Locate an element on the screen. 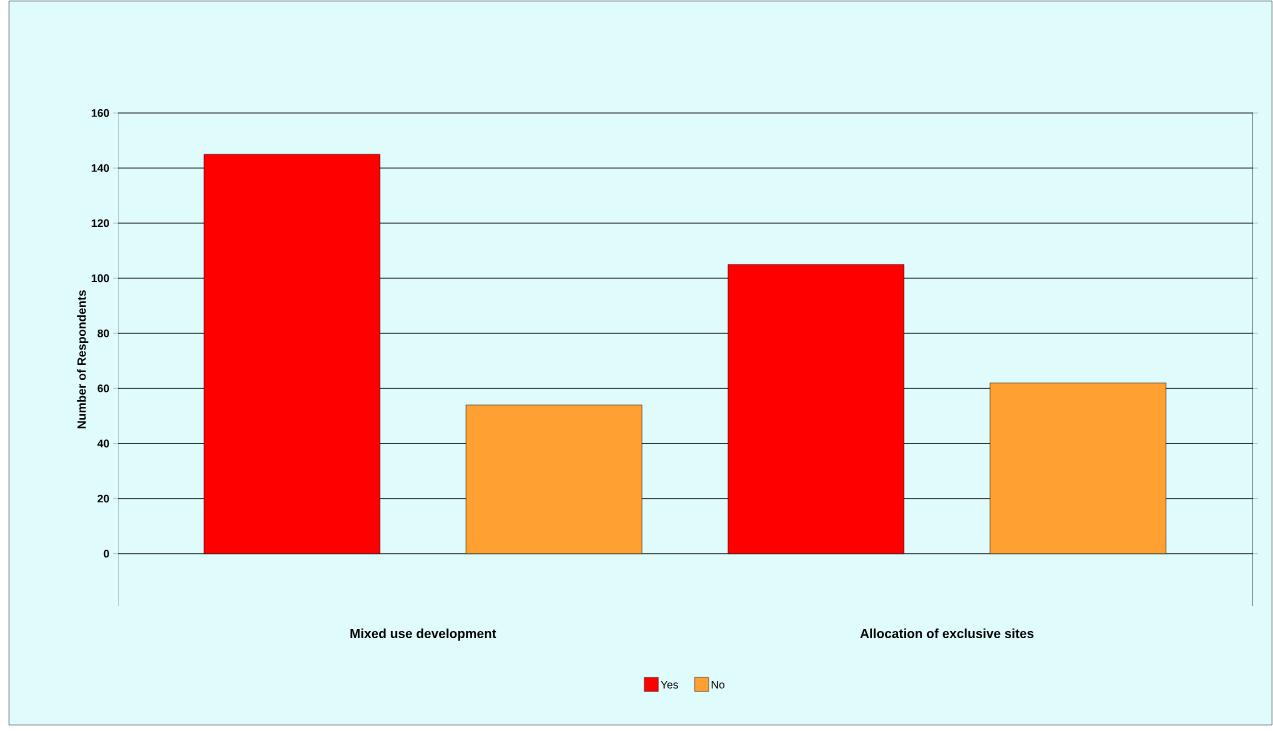  y-tick-label: 60 is located at coordinates (103, 388).